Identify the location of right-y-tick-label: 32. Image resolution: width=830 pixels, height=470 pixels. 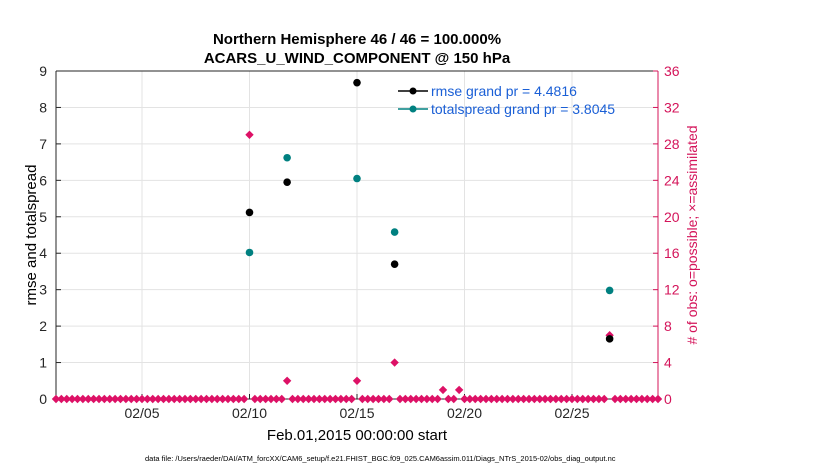
(672, 107).